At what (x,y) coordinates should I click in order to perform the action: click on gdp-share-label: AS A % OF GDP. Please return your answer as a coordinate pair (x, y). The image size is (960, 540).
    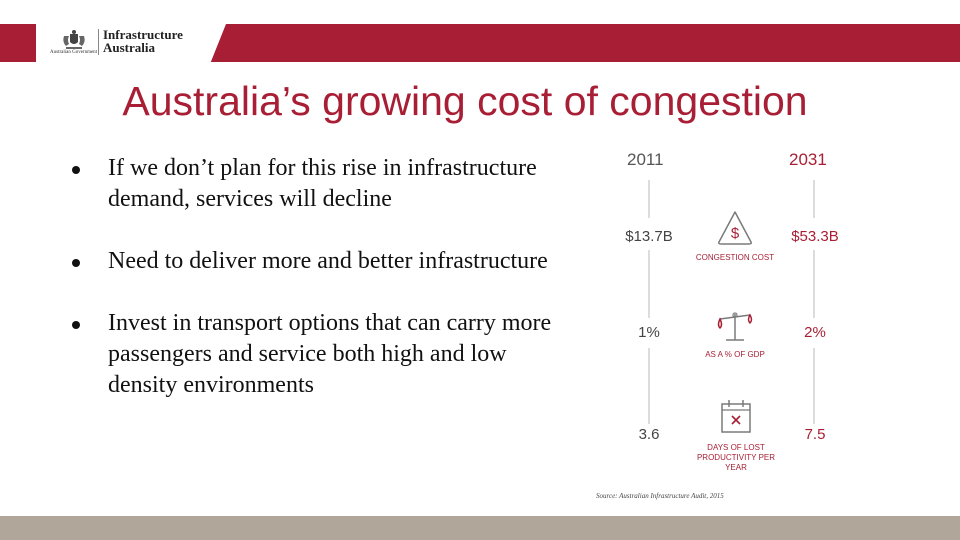
    Looking at the image, I should click on (735, 354).